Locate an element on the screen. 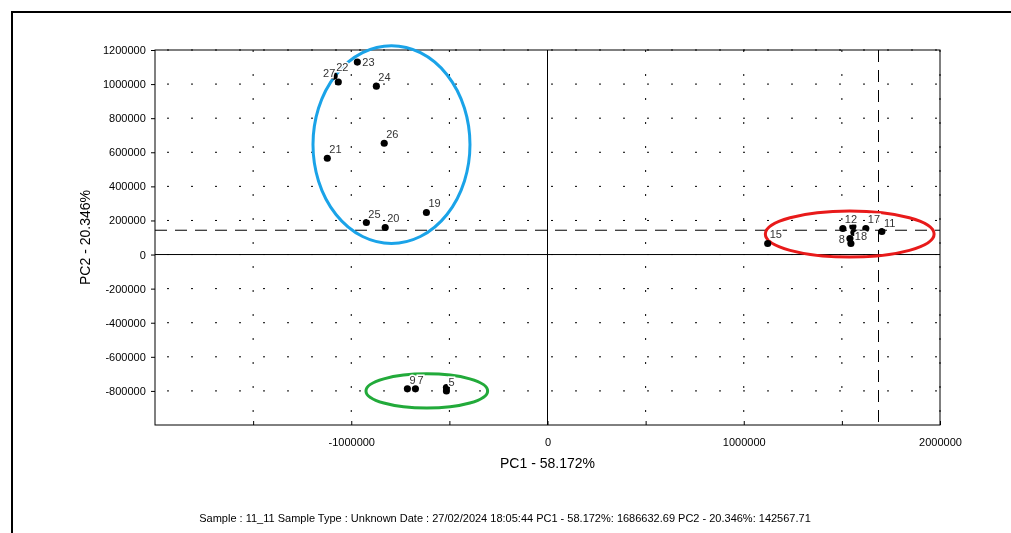 Image resolution: width=1011 pixels, height=533 pixels. x-tick-label: -1000000 is located at coordinates (351, 441).